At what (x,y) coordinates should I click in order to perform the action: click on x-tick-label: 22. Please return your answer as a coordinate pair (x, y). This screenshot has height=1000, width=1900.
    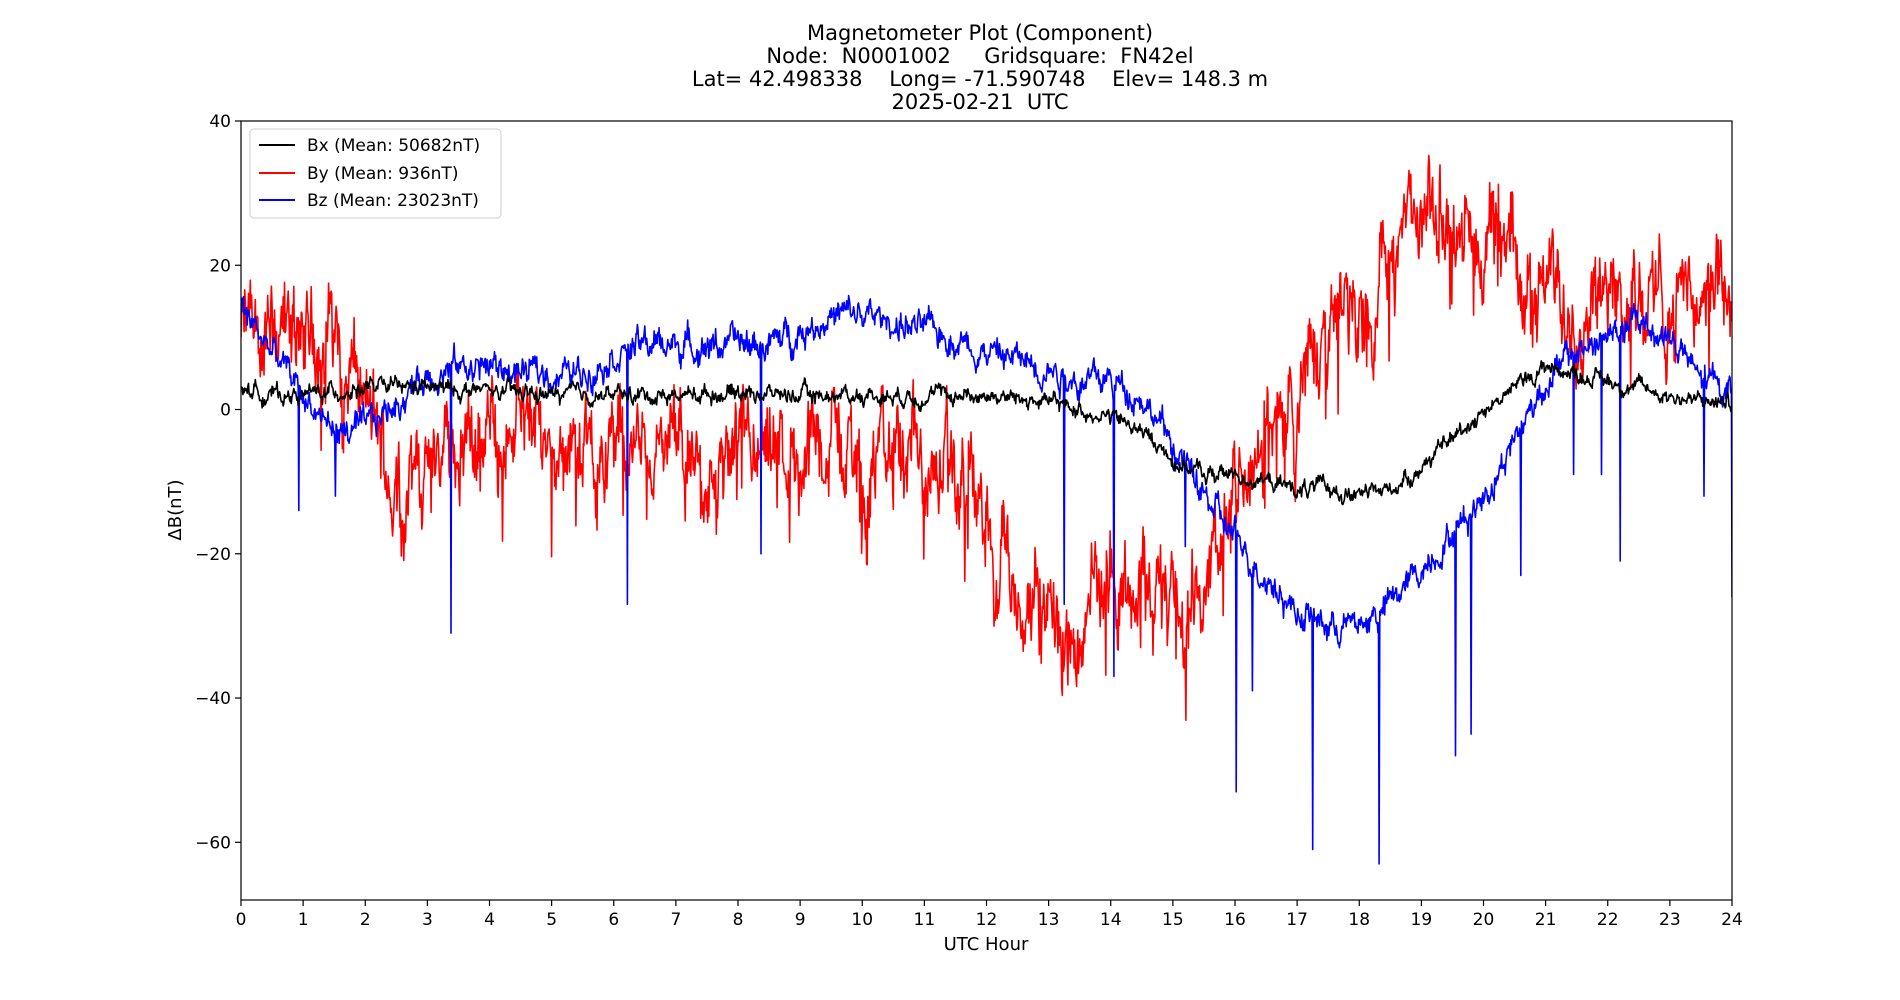
    Looking at the image, I should click on (1608, 920).